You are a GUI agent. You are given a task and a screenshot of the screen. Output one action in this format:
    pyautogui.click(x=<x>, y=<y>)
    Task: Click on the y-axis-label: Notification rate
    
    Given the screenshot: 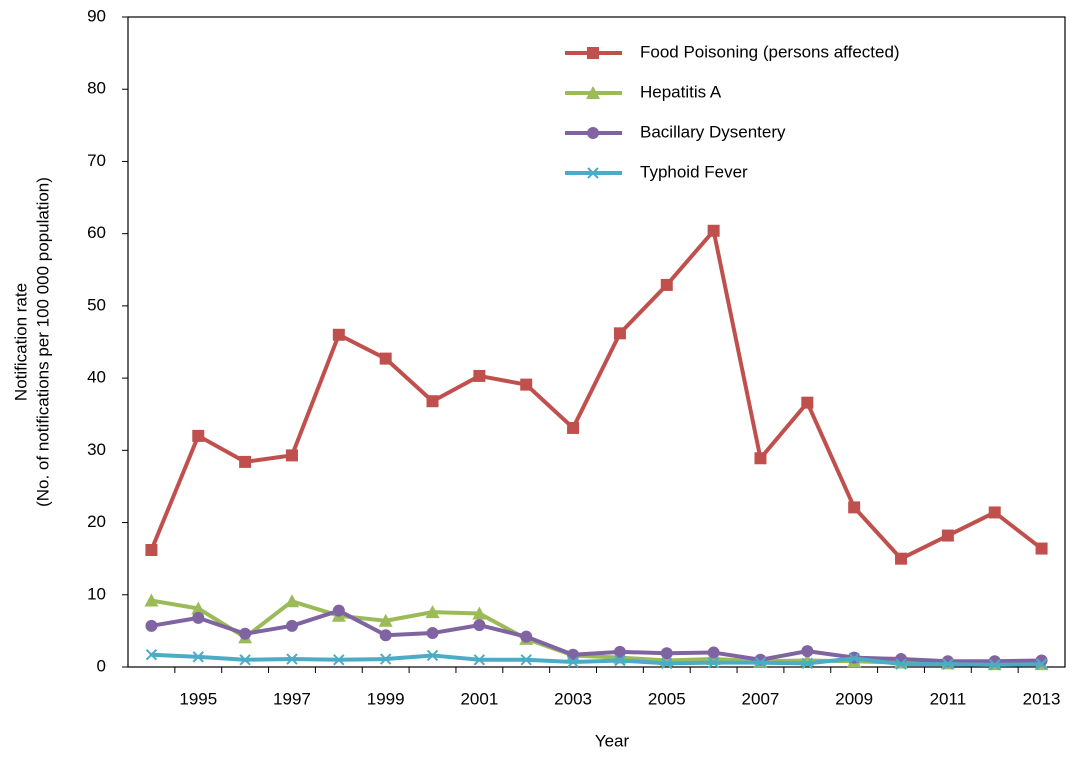 What is the action you would take?
    pyautogui.click(x=20, y=342)
    